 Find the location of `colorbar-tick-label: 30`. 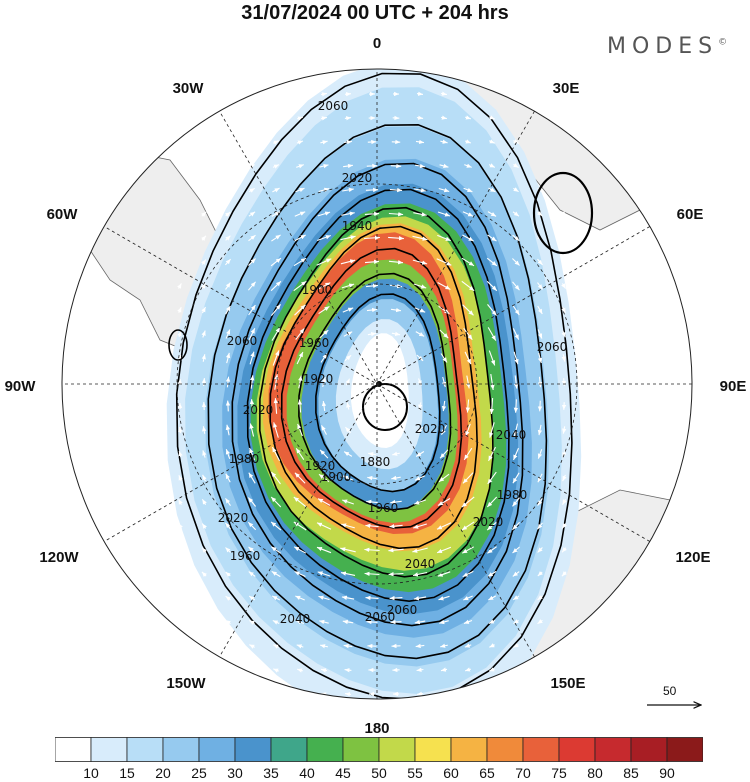

colorbar-tick-label: 30 is located at coordinates (235, 773).